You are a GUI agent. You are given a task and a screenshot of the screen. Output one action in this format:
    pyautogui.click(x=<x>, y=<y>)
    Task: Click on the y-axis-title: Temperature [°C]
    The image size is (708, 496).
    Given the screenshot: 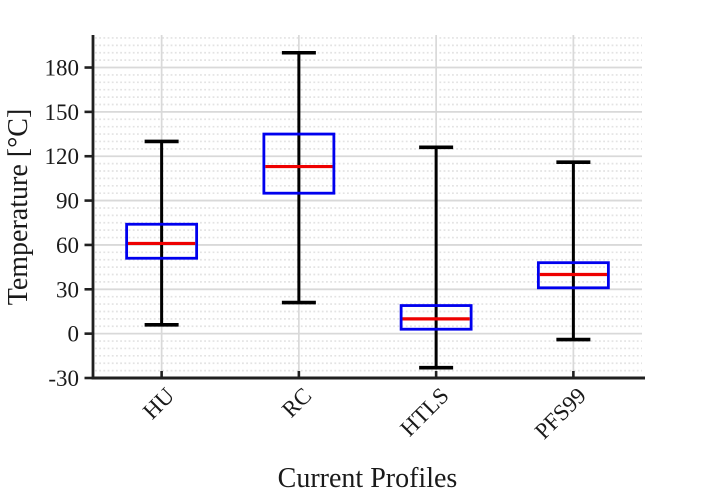 What is the action you would take?
    pyautogui.click(x=18, y=207)
    